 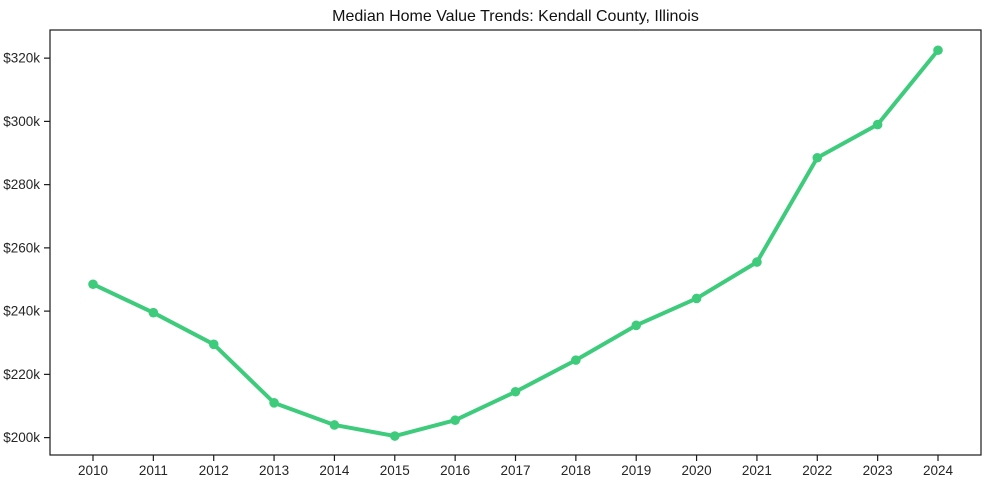 I want to click on x-tick-label: 2013, so click(x=274, y=470).